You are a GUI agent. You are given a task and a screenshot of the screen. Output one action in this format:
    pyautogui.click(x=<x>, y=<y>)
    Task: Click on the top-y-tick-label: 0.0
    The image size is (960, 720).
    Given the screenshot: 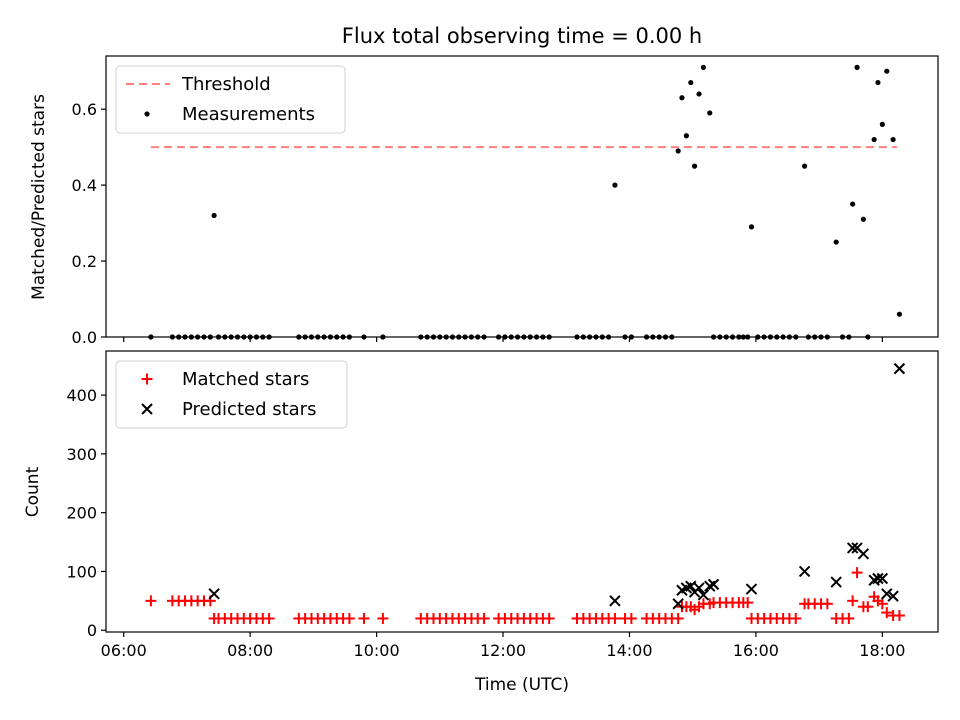 What is the action you would take?
    pyautogui.click(x=84, y=337)
    